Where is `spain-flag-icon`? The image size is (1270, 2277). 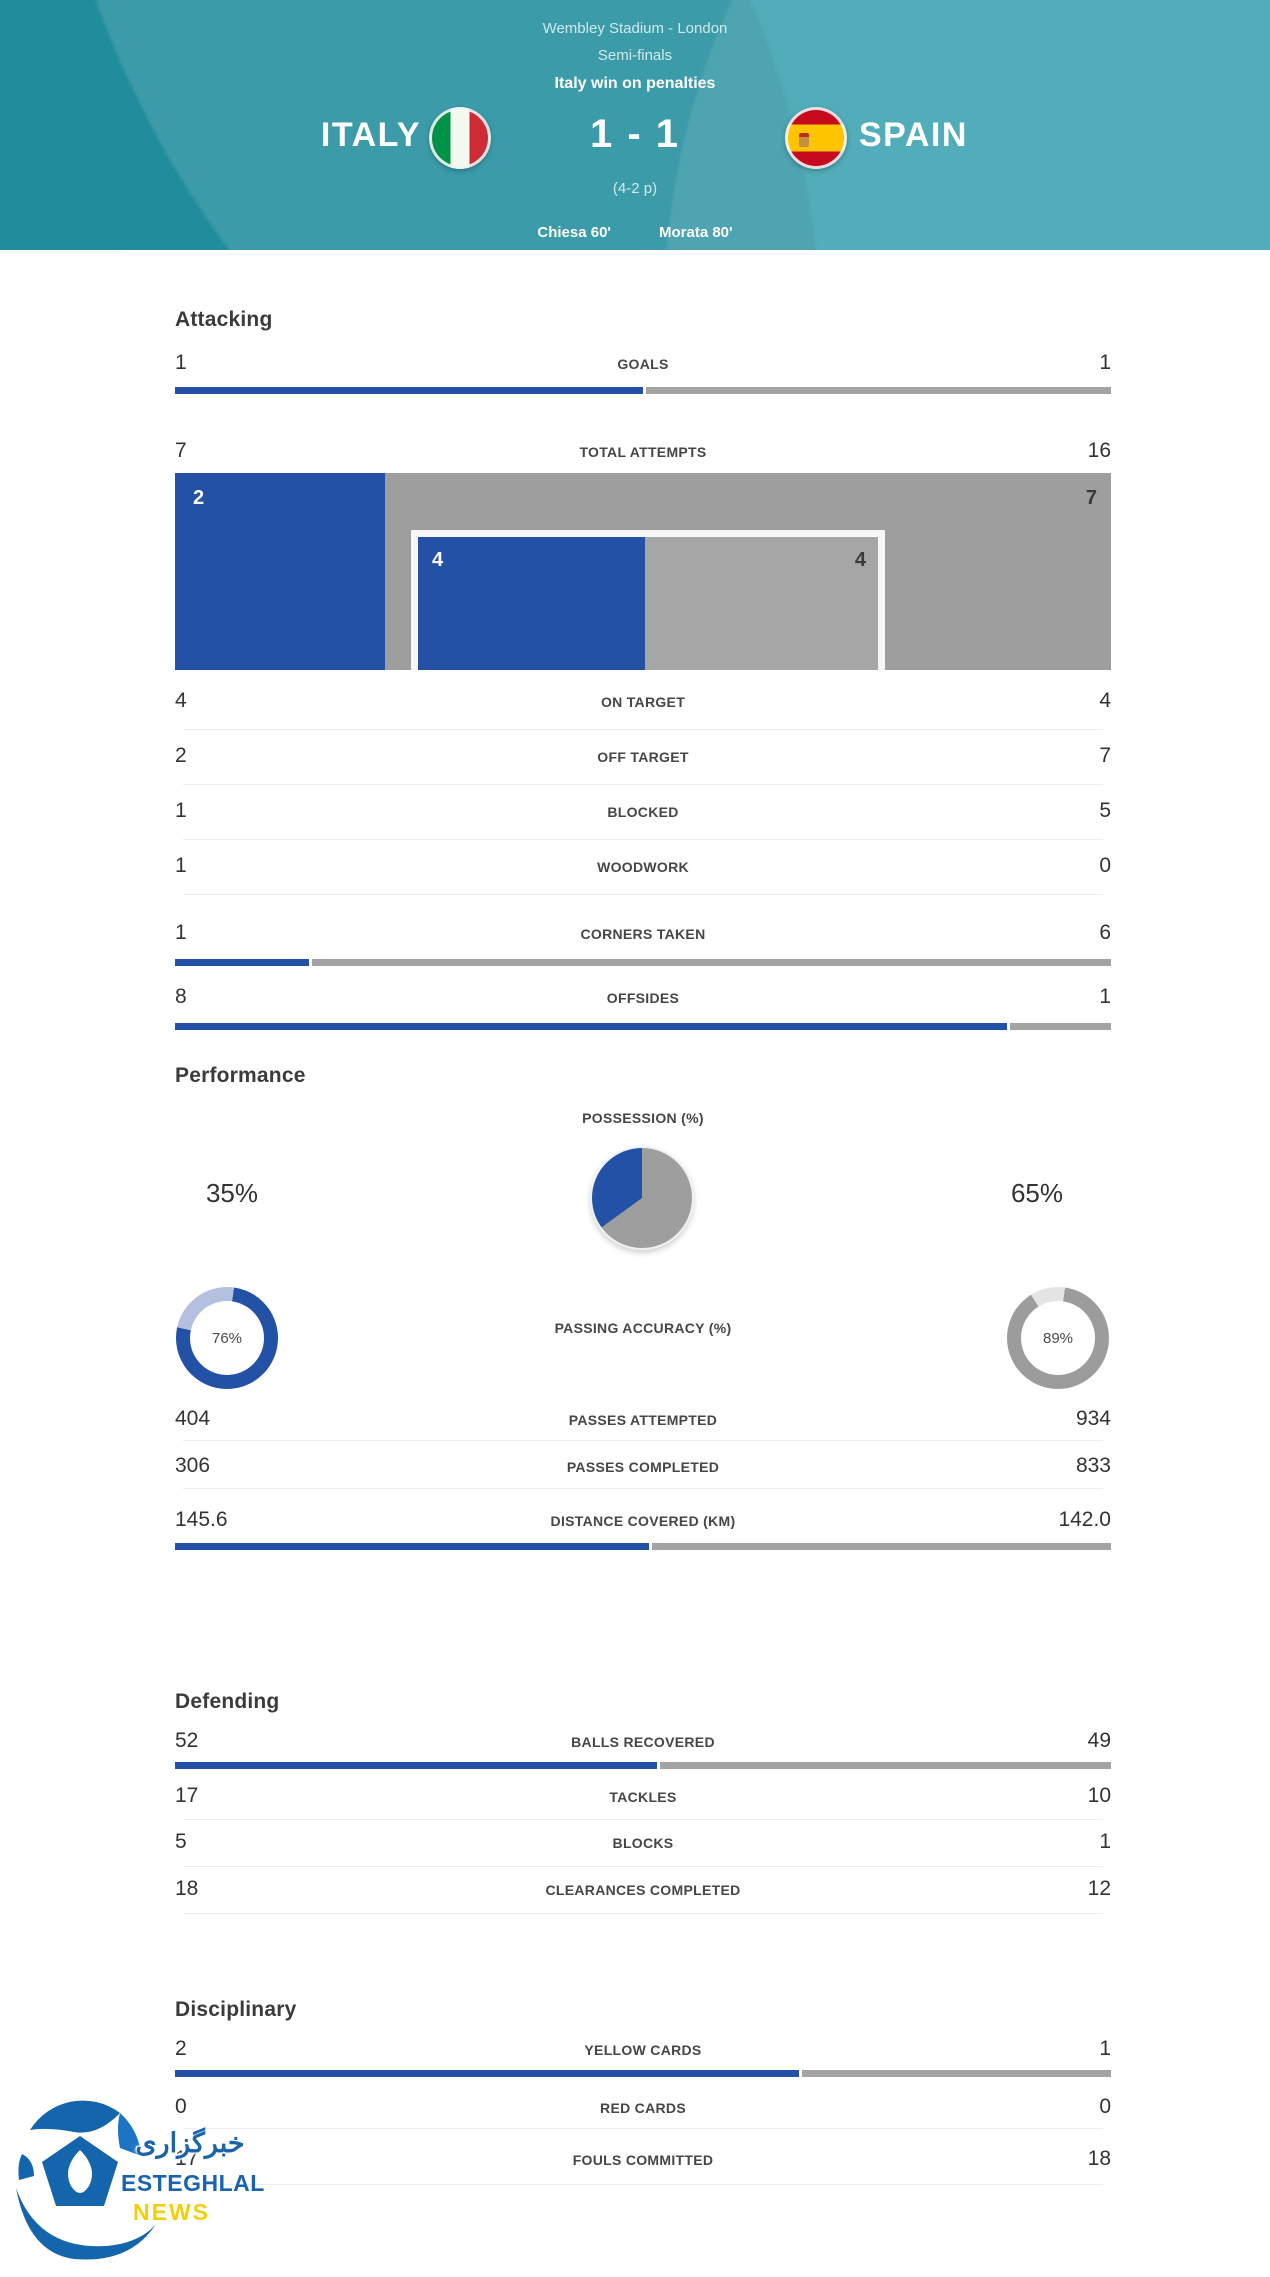 spain-flag-icon is located at coordinates (816, 138).